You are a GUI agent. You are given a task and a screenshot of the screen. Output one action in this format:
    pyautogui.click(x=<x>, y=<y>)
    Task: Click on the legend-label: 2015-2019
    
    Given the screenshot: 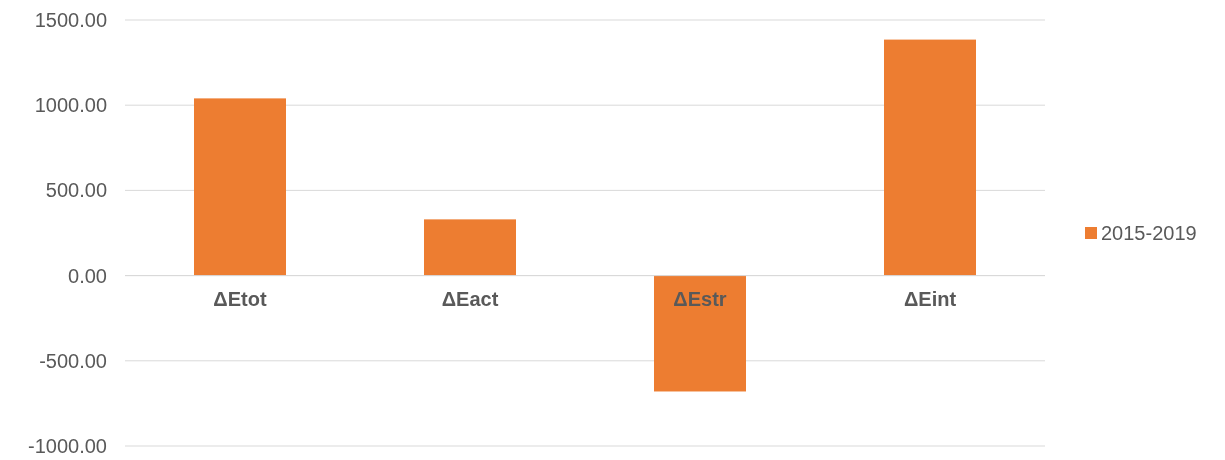 What is the action you would take?
    pyautogui.click(x=1149, y=233)
    